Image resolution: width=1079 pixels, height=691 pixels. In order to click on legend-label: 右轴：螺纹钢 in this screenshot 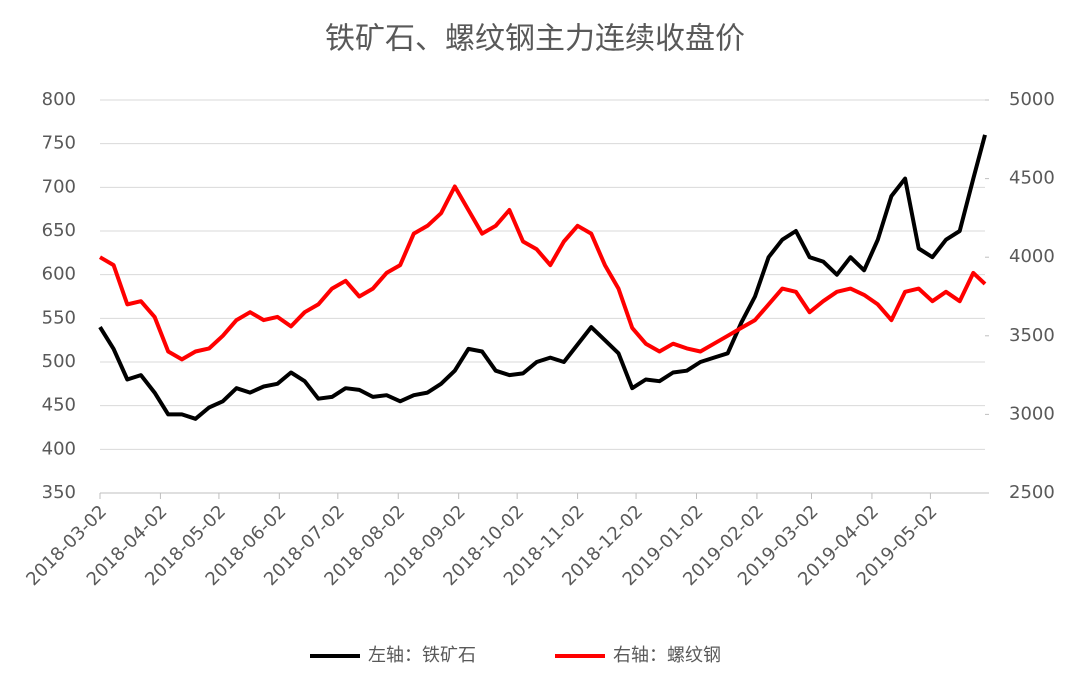, I will do `click(667, 655)`.